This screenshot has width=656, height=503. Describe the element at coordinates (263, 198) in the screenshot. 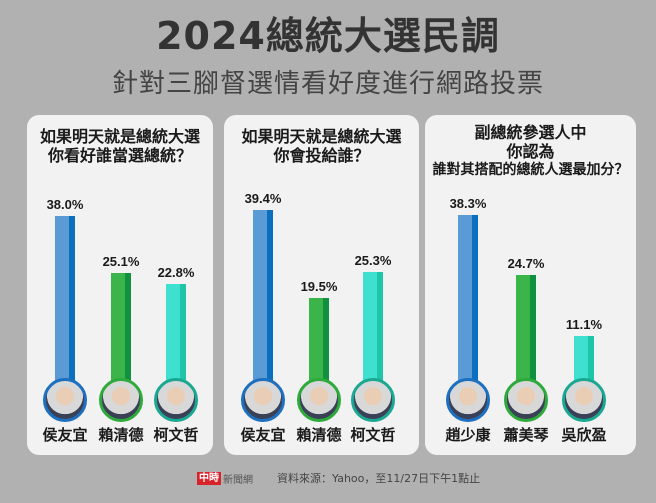

I see `value-label: 39.4%` at that location.